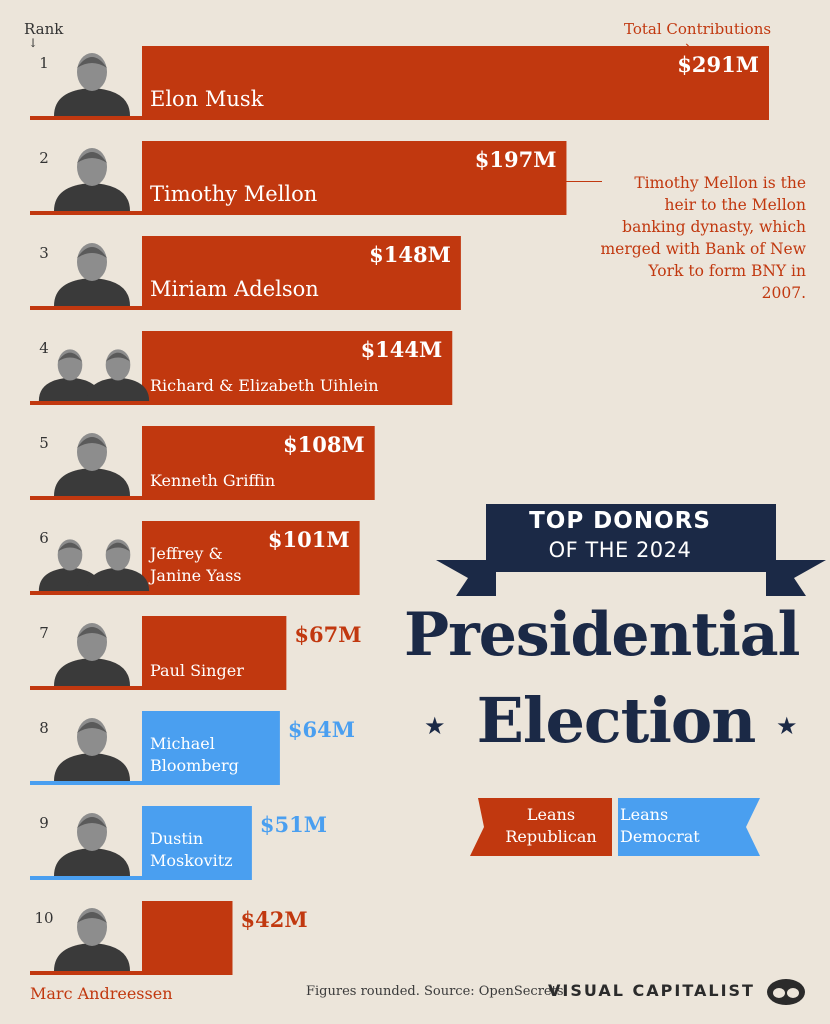 The height and width of the screenshot is (1024, 830). What do you see at coordinates (273, 919) in the screenshot?
I see `value-label-marc-andreessen: $42M` at bounding box center [273, 919].